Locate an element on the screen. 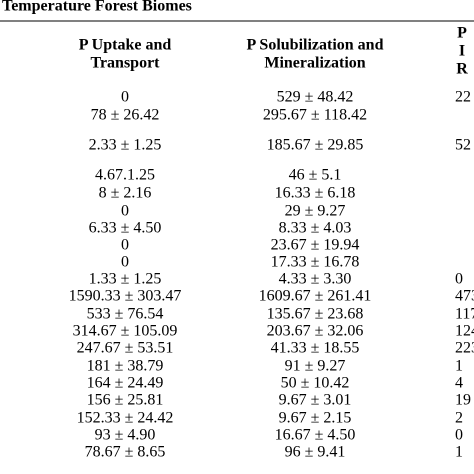 The height and width of the screenshot is (474, 474). table-cell: 135.67 ± 23.68 is located at coordinates (315, 314).